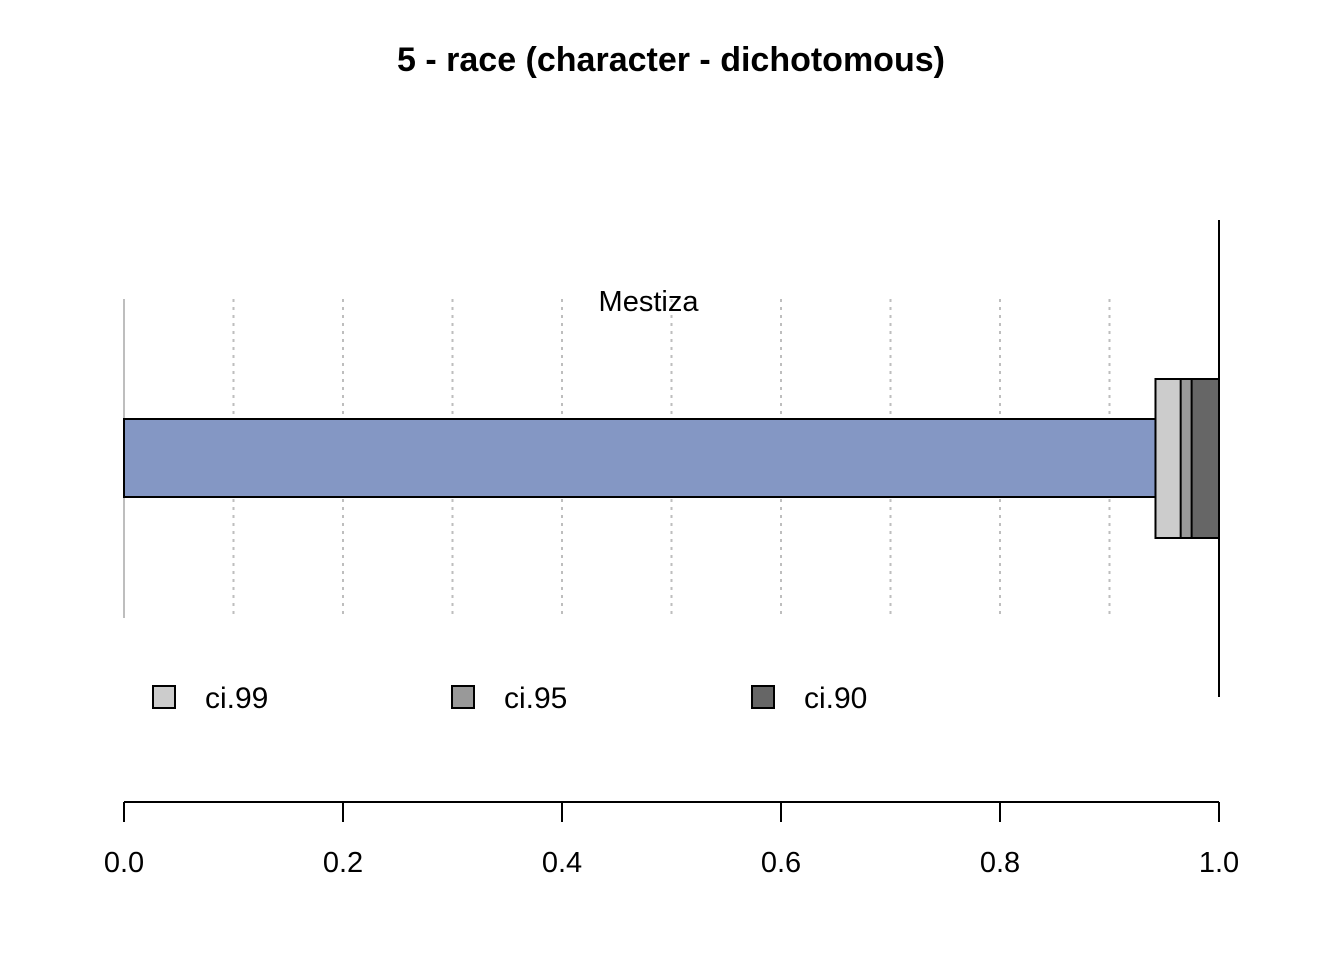 Image resolution: width=1344 pixels, height=960 pixels. Describe the element at coordinates (164, 697) in the screenshot. I see `legend-swatch-ci99` at that location.